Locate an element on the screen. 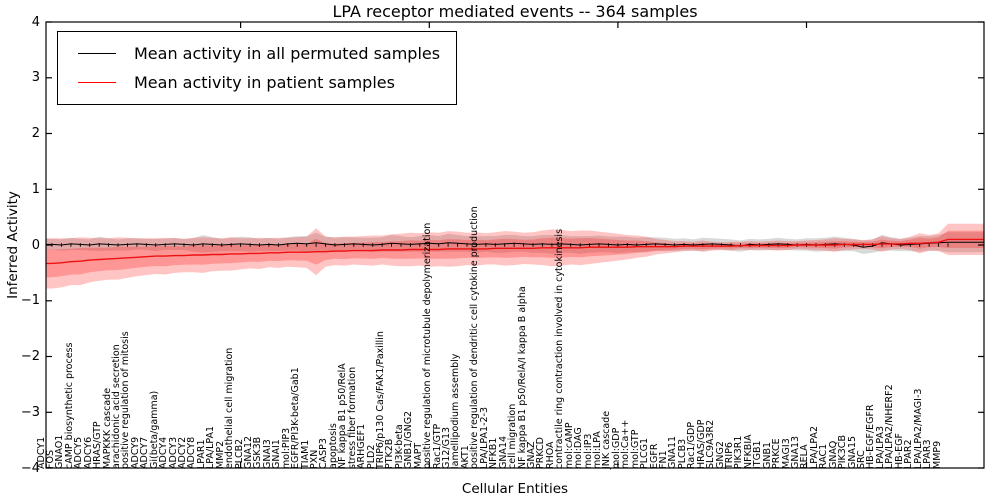 The image size is (1000, 500). legend-red-line-icon is located at coordinates (97, 82).